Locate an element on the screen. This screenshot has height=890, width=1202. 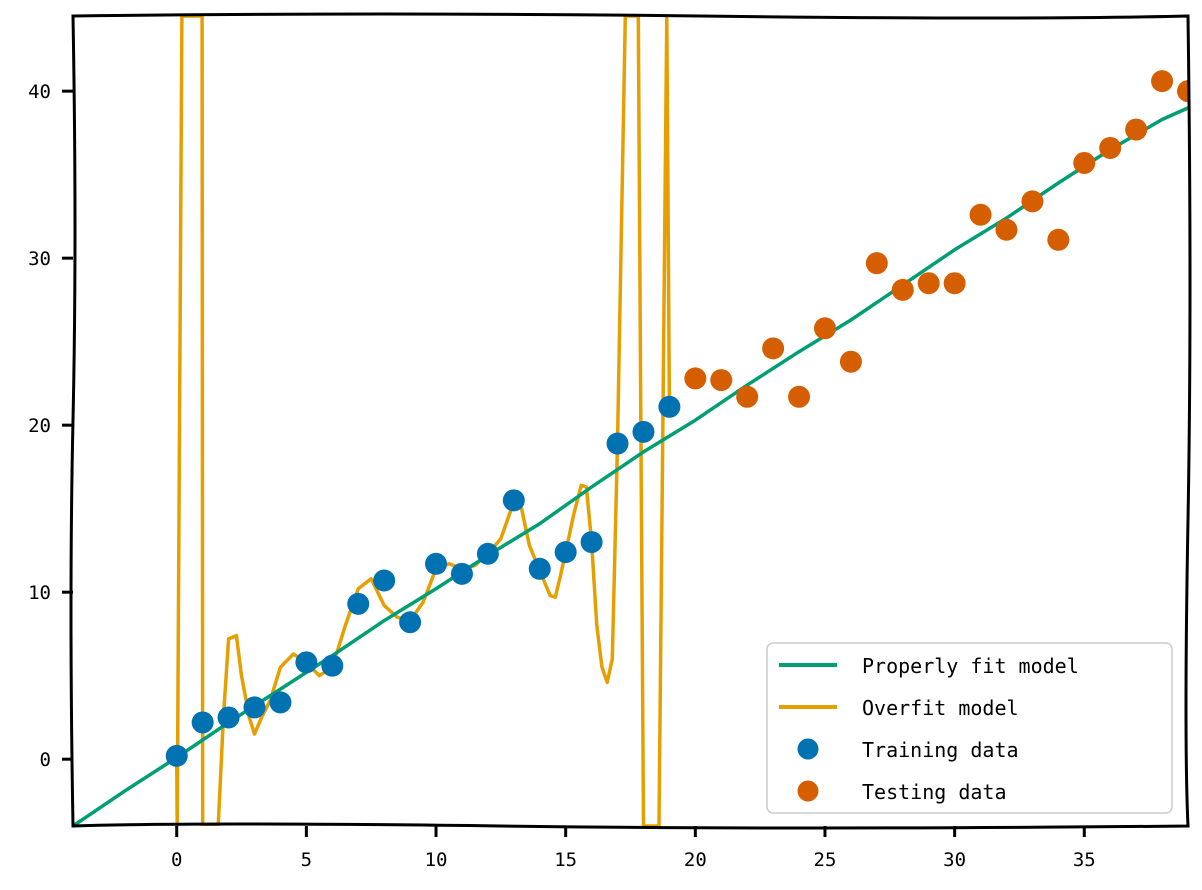
x-axis: 0 5 10 15 20 25 30 35 is located at coordinates (633, 848).